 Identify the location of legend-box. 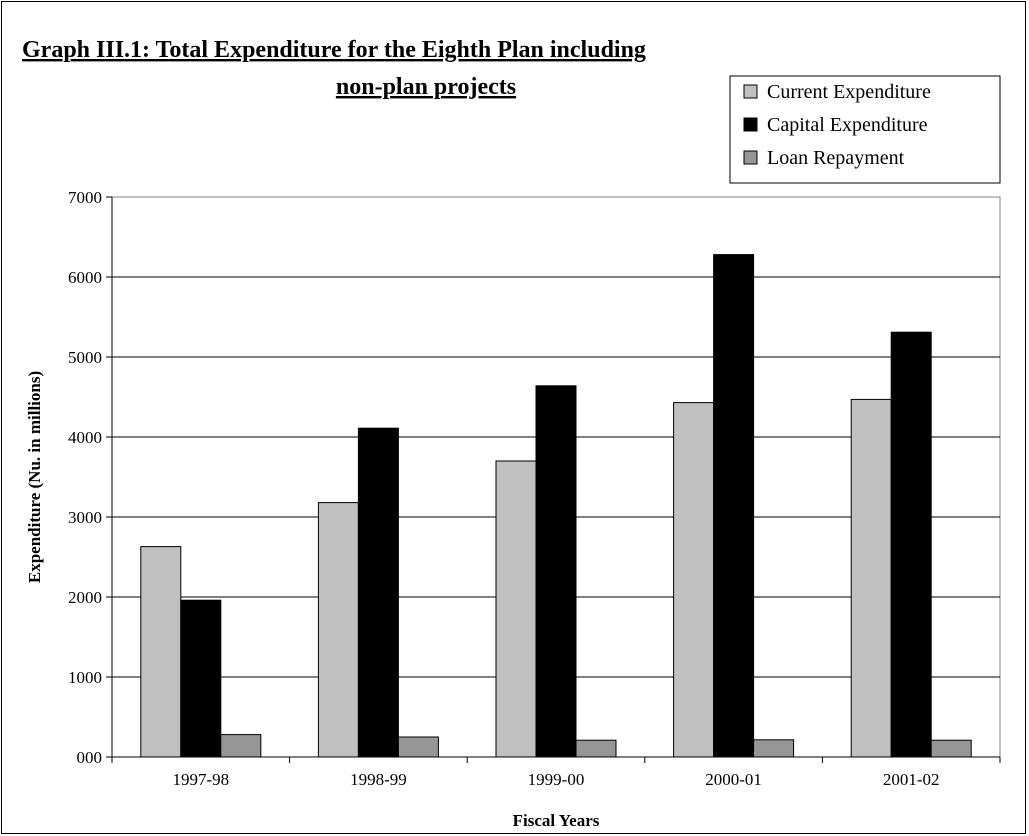
(865, 129).